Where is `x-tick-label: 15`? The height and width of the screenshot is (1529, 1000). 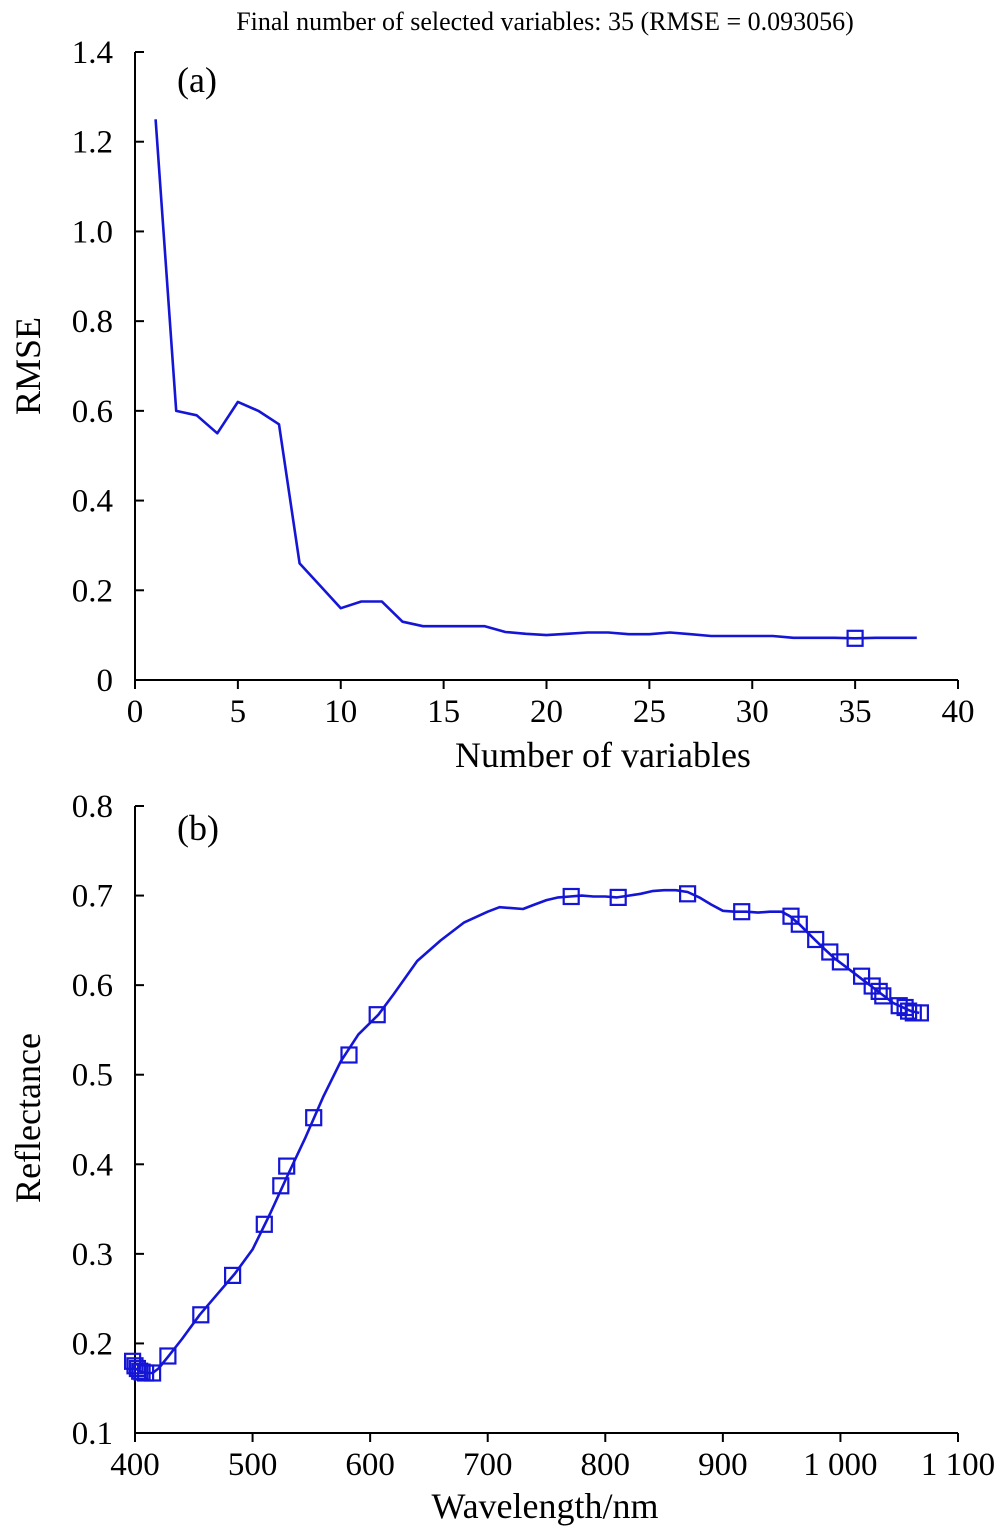
x-tick-label: 15 is located at coordinates (443, 712).